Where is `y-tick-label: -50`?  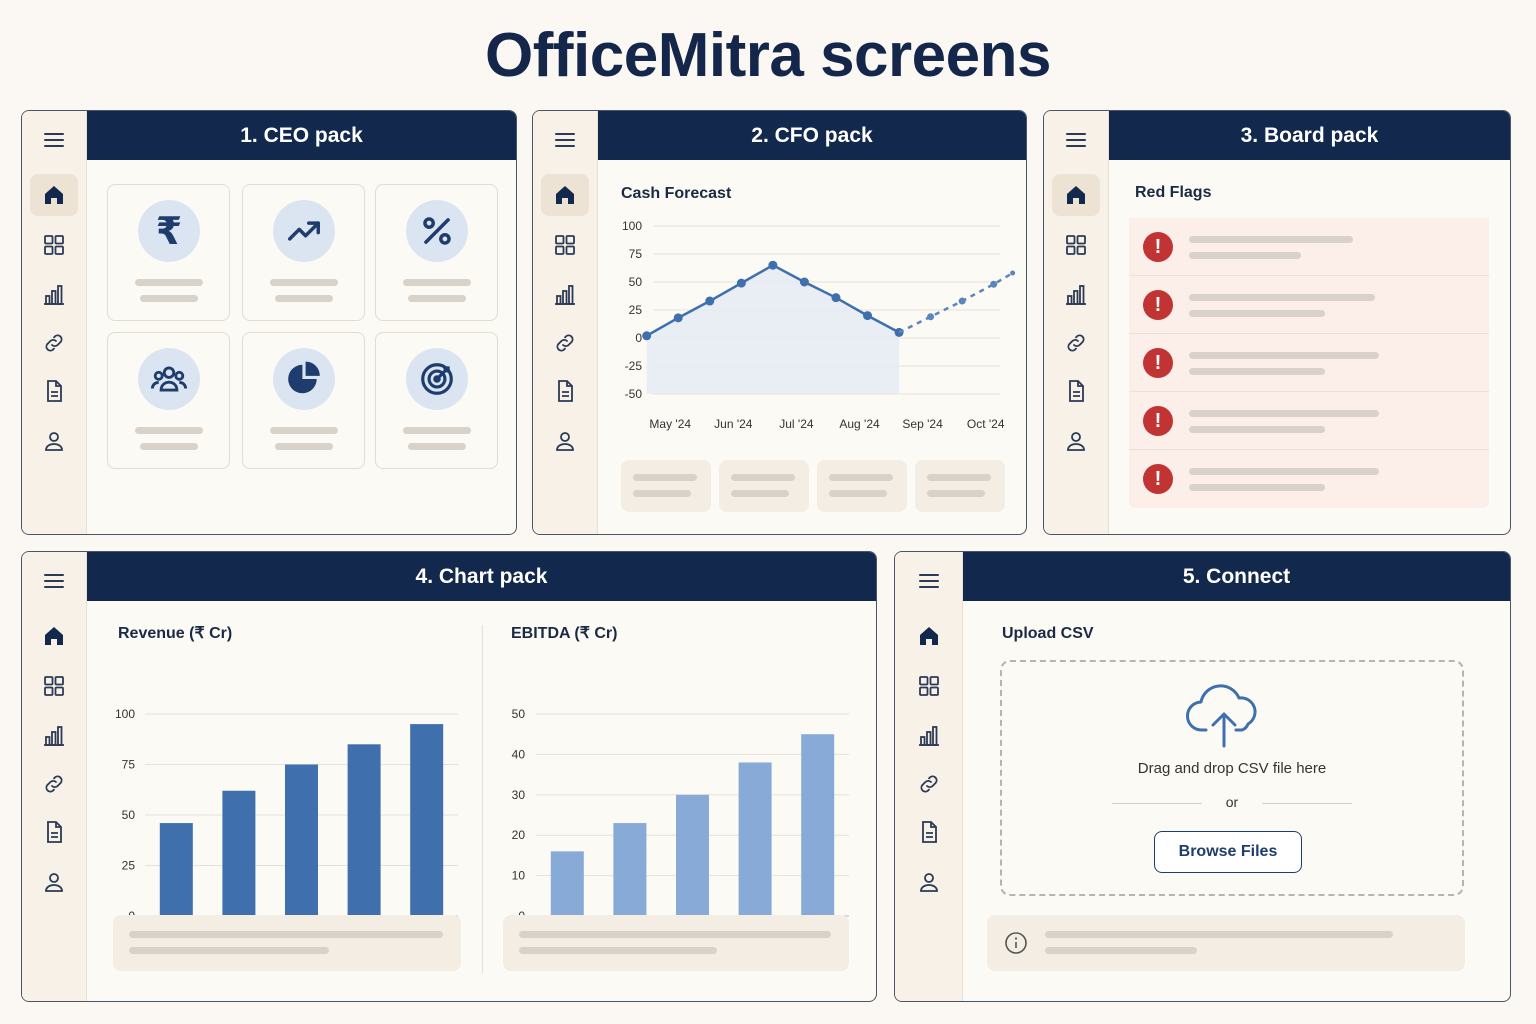
y-tick-label: -50 is located at coordinates (634, 394).